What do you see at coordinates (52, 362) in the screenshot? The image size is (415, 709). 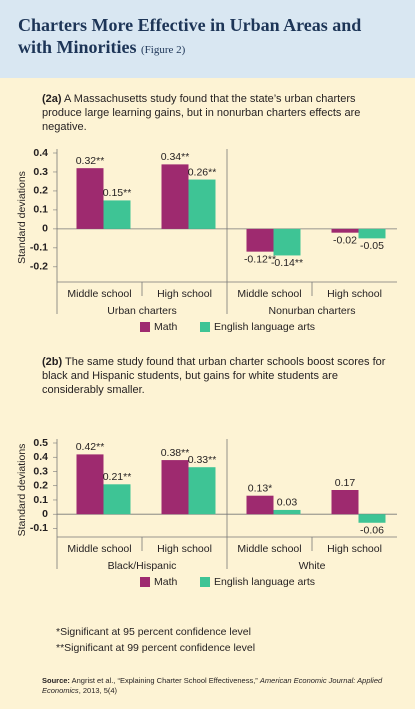 I see `subtitle-label: (2b)` at bounding box center [52, 362].